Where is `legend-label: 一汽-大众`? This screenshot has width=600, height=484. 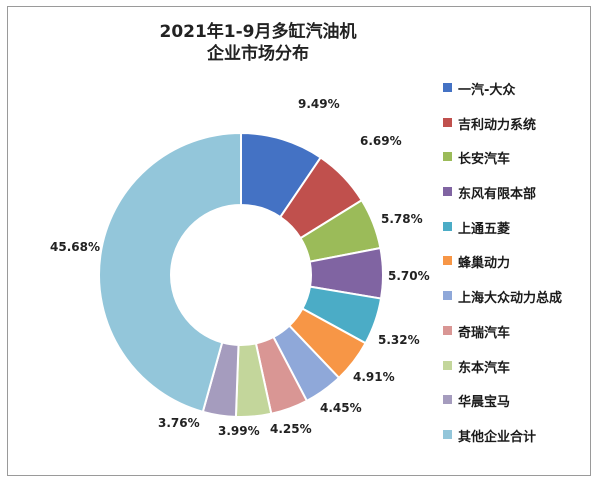 legend-label: 一汽-大众 is located at coordinates (487, 90).